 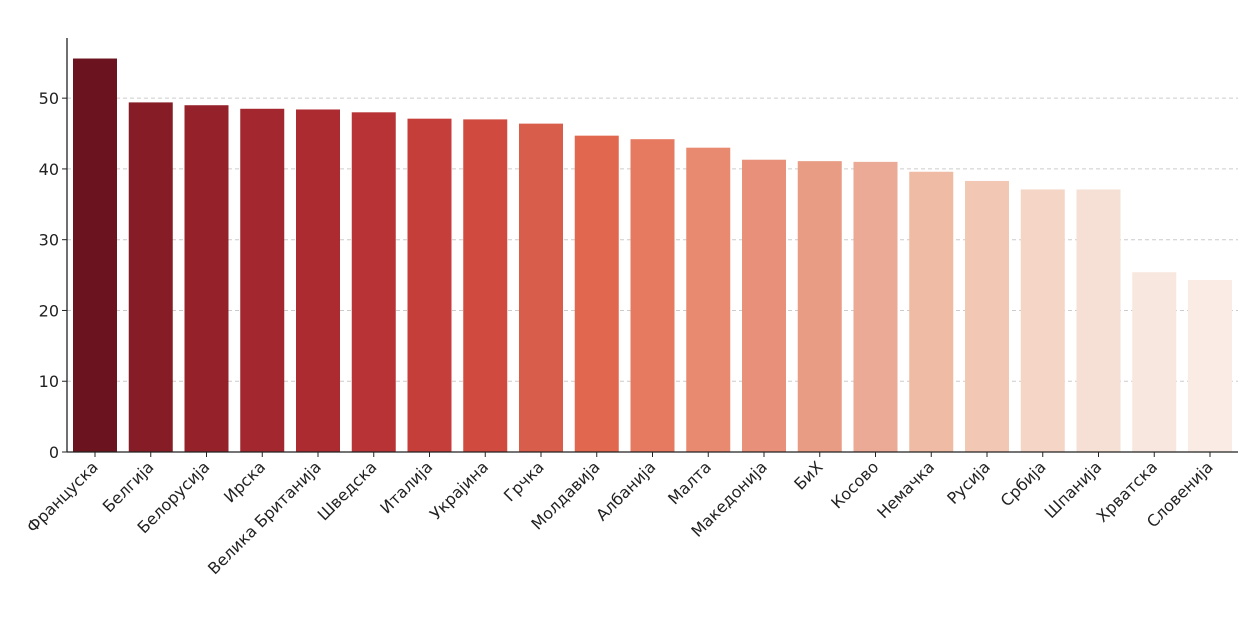 What do you see at coordinates (54, 452) in the screenshot?
I see `y-tick-label: 0` at bounding box center [54, 452].